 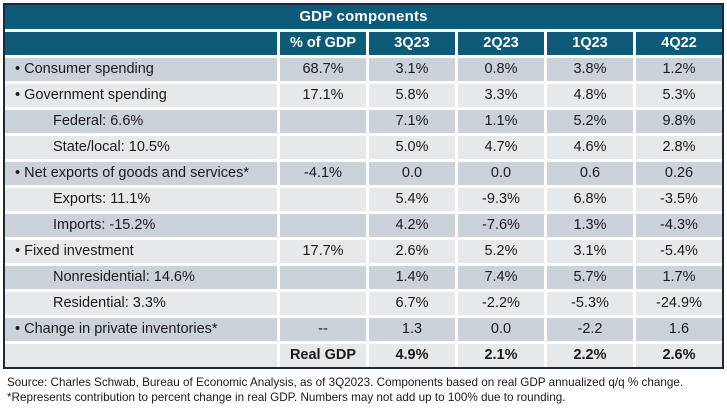 What do you see at coordinates (412, 225) in the screenshot?
I see `value-cell: 4.2%` at bounding box center [412, 225].